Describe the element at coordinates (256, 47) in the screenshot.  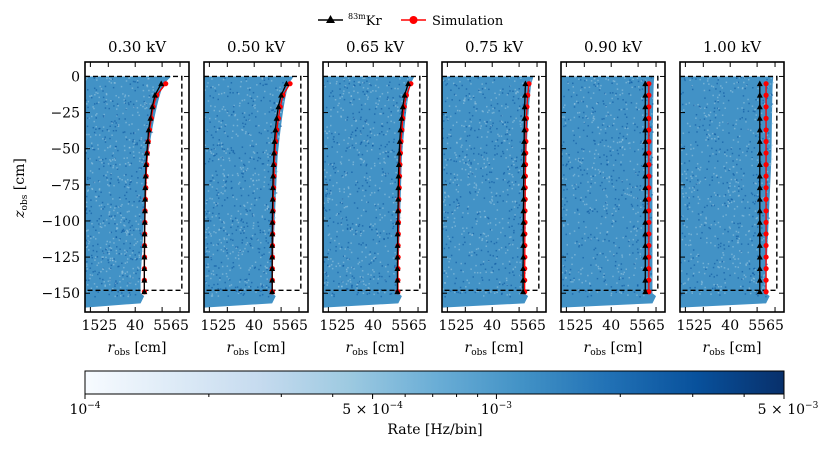
I see `panel-title: 0.50 kV` at that location.